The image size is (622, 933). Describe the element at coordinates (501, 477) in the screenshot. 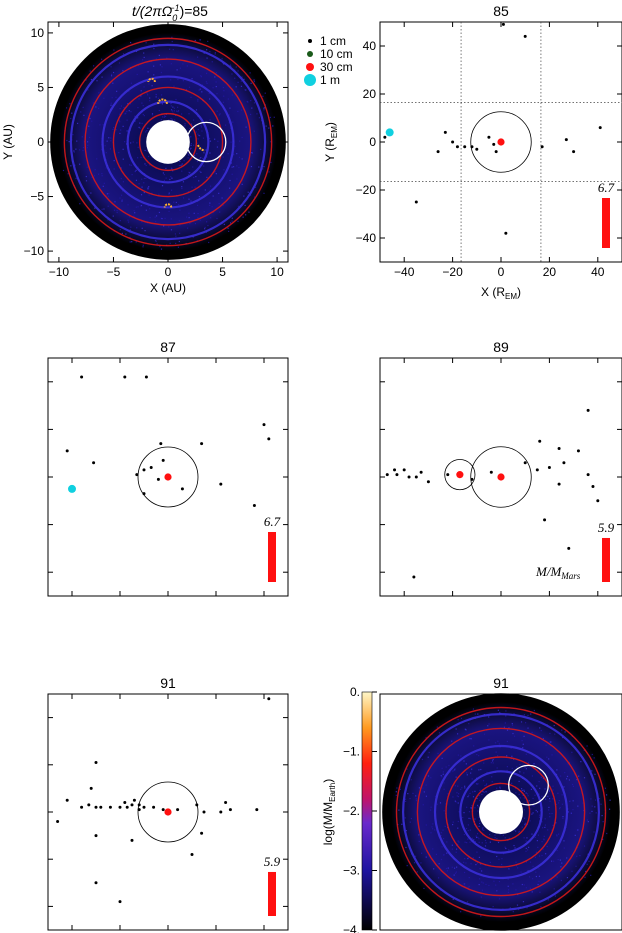

I see `planetesimal-point` at that location.